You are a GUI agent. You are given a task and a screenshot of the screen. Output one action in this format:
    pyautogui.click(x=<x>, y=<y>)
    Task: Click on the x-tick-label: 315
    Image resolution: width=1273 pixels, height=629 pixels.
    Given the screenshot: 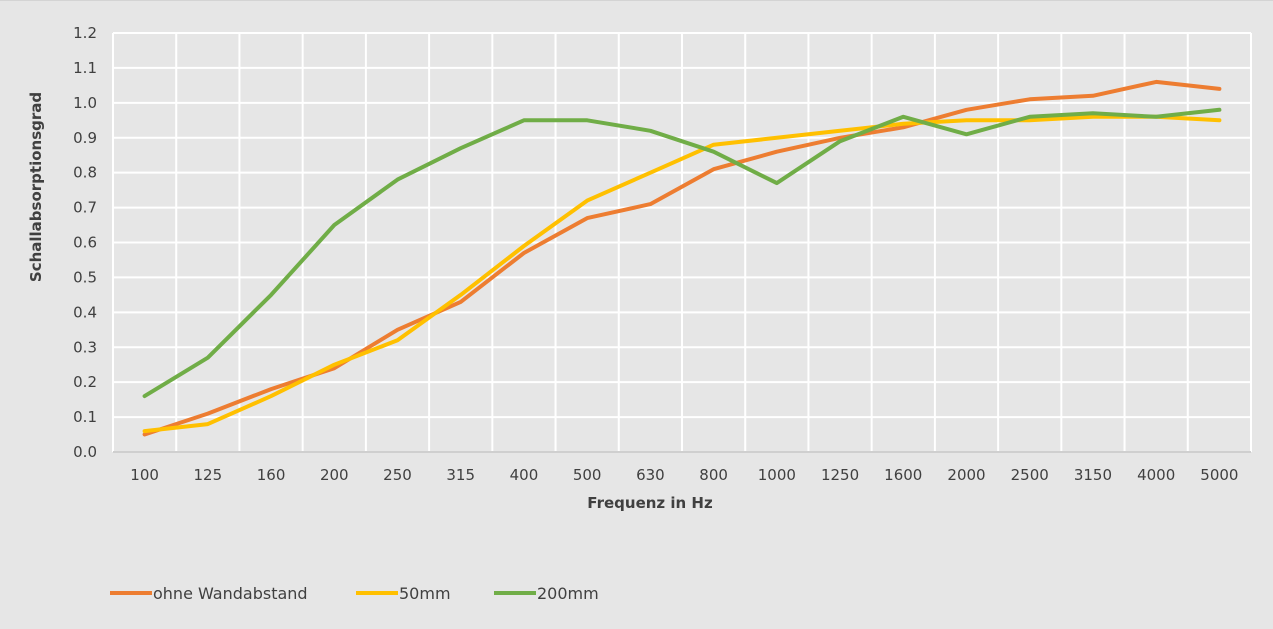 What is the action you would take?
    pyautogui.click(x=460, y=475)
    